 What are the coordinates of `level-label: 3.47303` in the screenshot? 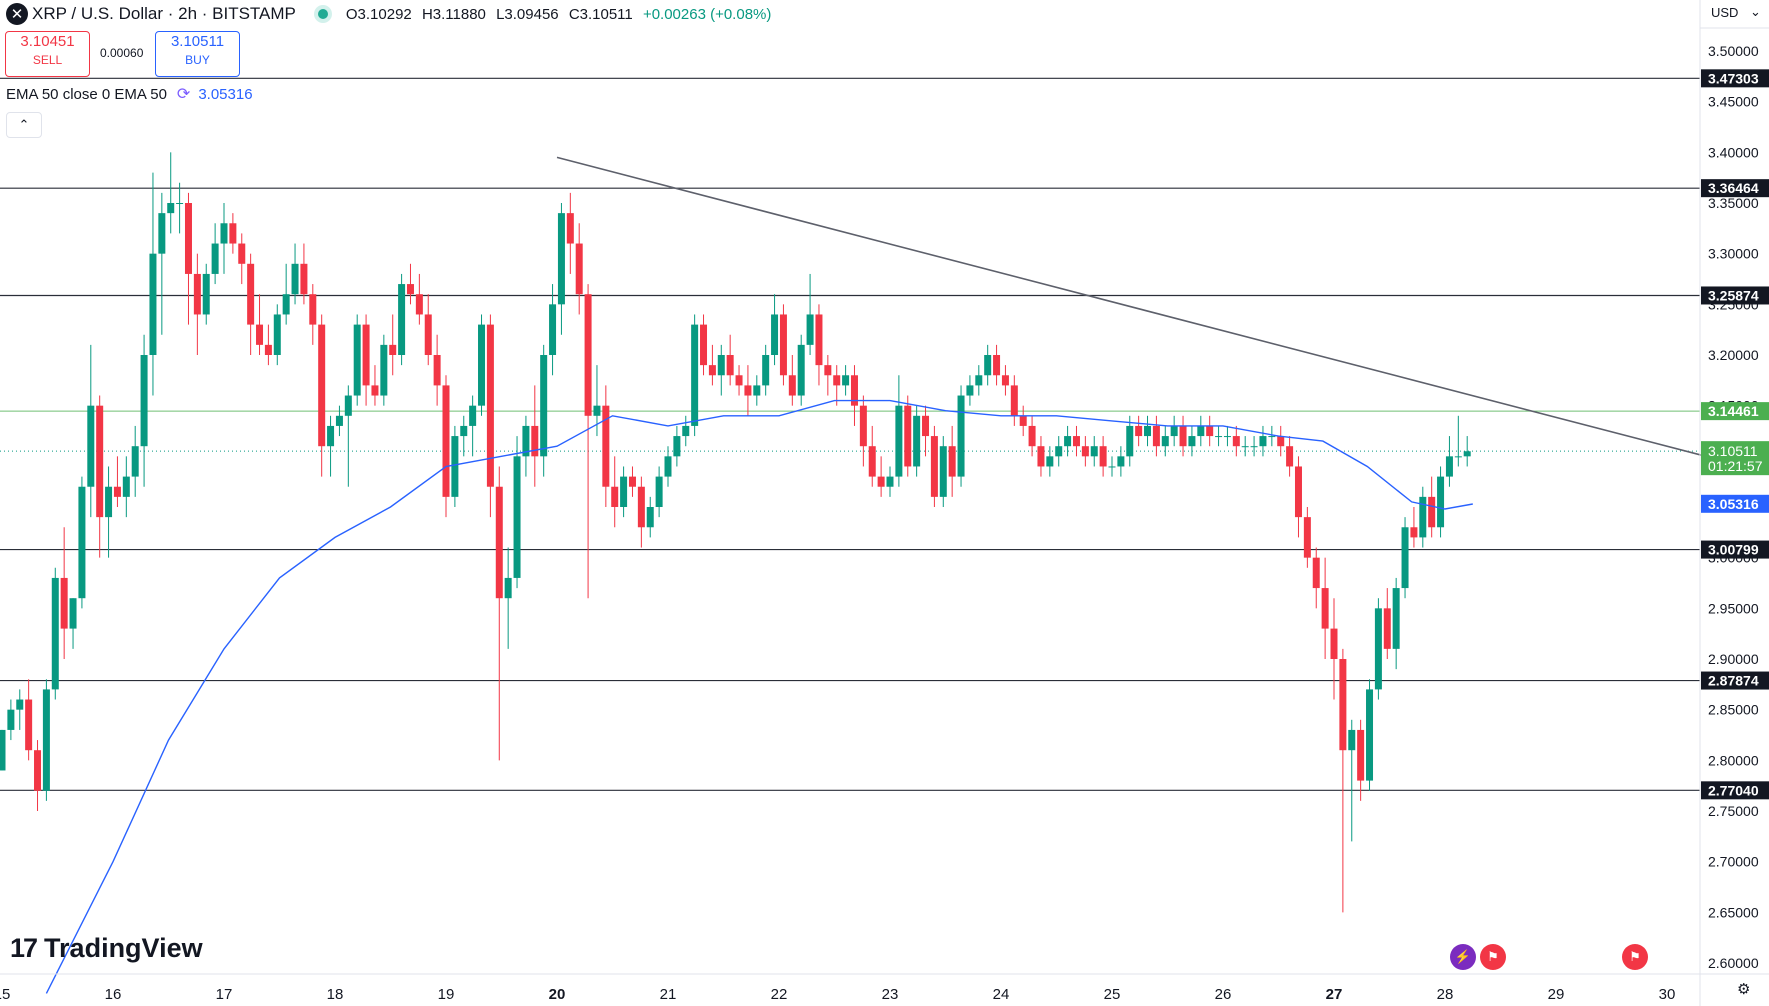 It's located at (1733, 78).